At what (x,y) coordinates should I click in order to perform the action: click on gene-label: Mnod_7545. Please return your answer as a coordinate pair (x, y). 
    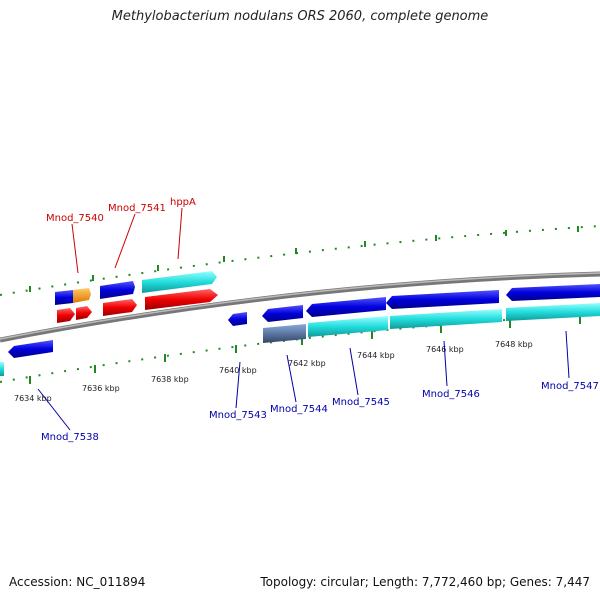
    Looking at the image, I should click on (361, 402).